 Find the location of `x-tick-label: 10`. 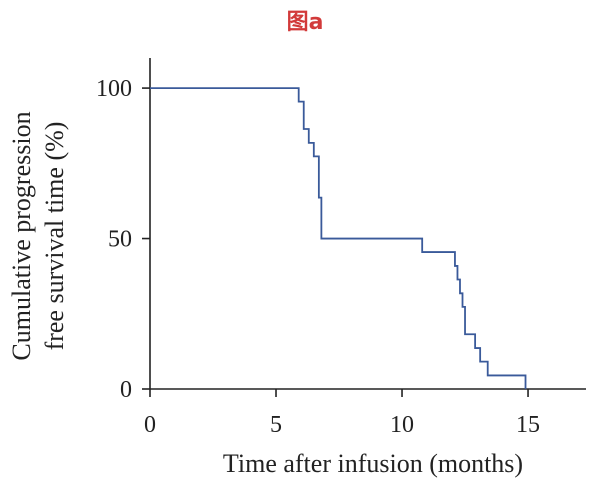

x-tick-label: 10 is located at coordinates (402, 425).